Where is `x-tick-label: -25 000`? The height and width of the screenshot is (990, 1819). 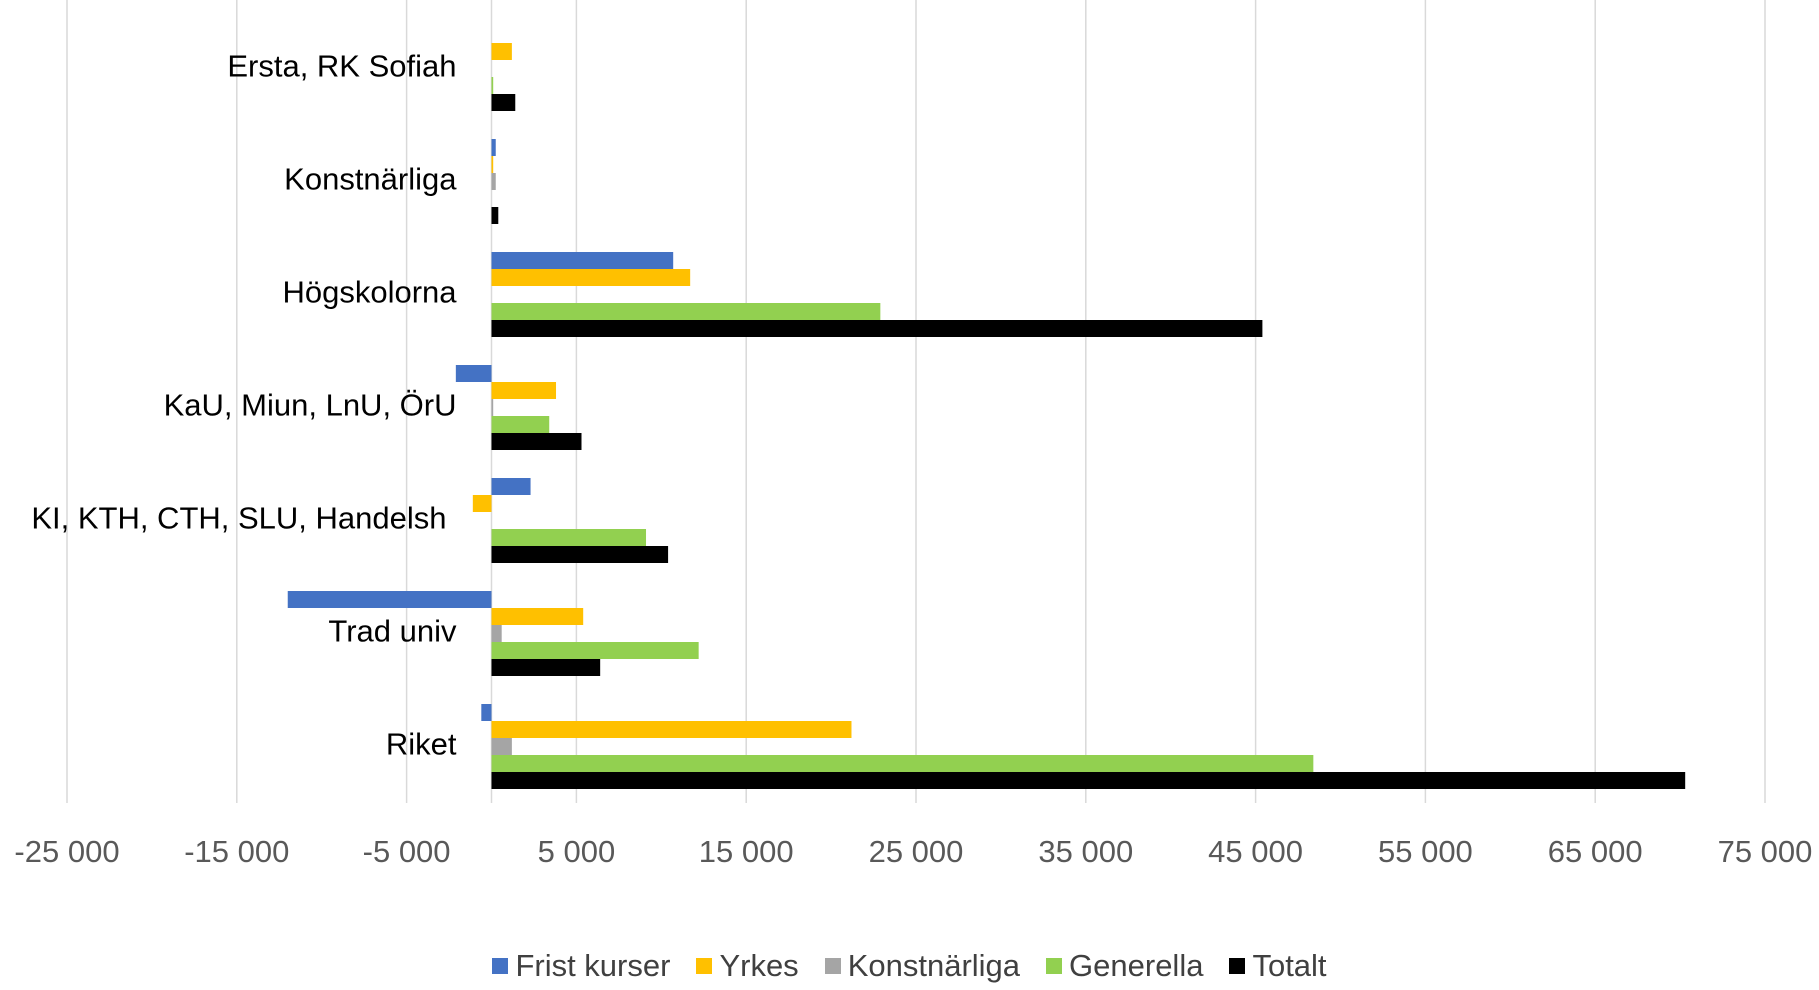
x-tick-label: -25 000 is located at coordinates (66, 851).